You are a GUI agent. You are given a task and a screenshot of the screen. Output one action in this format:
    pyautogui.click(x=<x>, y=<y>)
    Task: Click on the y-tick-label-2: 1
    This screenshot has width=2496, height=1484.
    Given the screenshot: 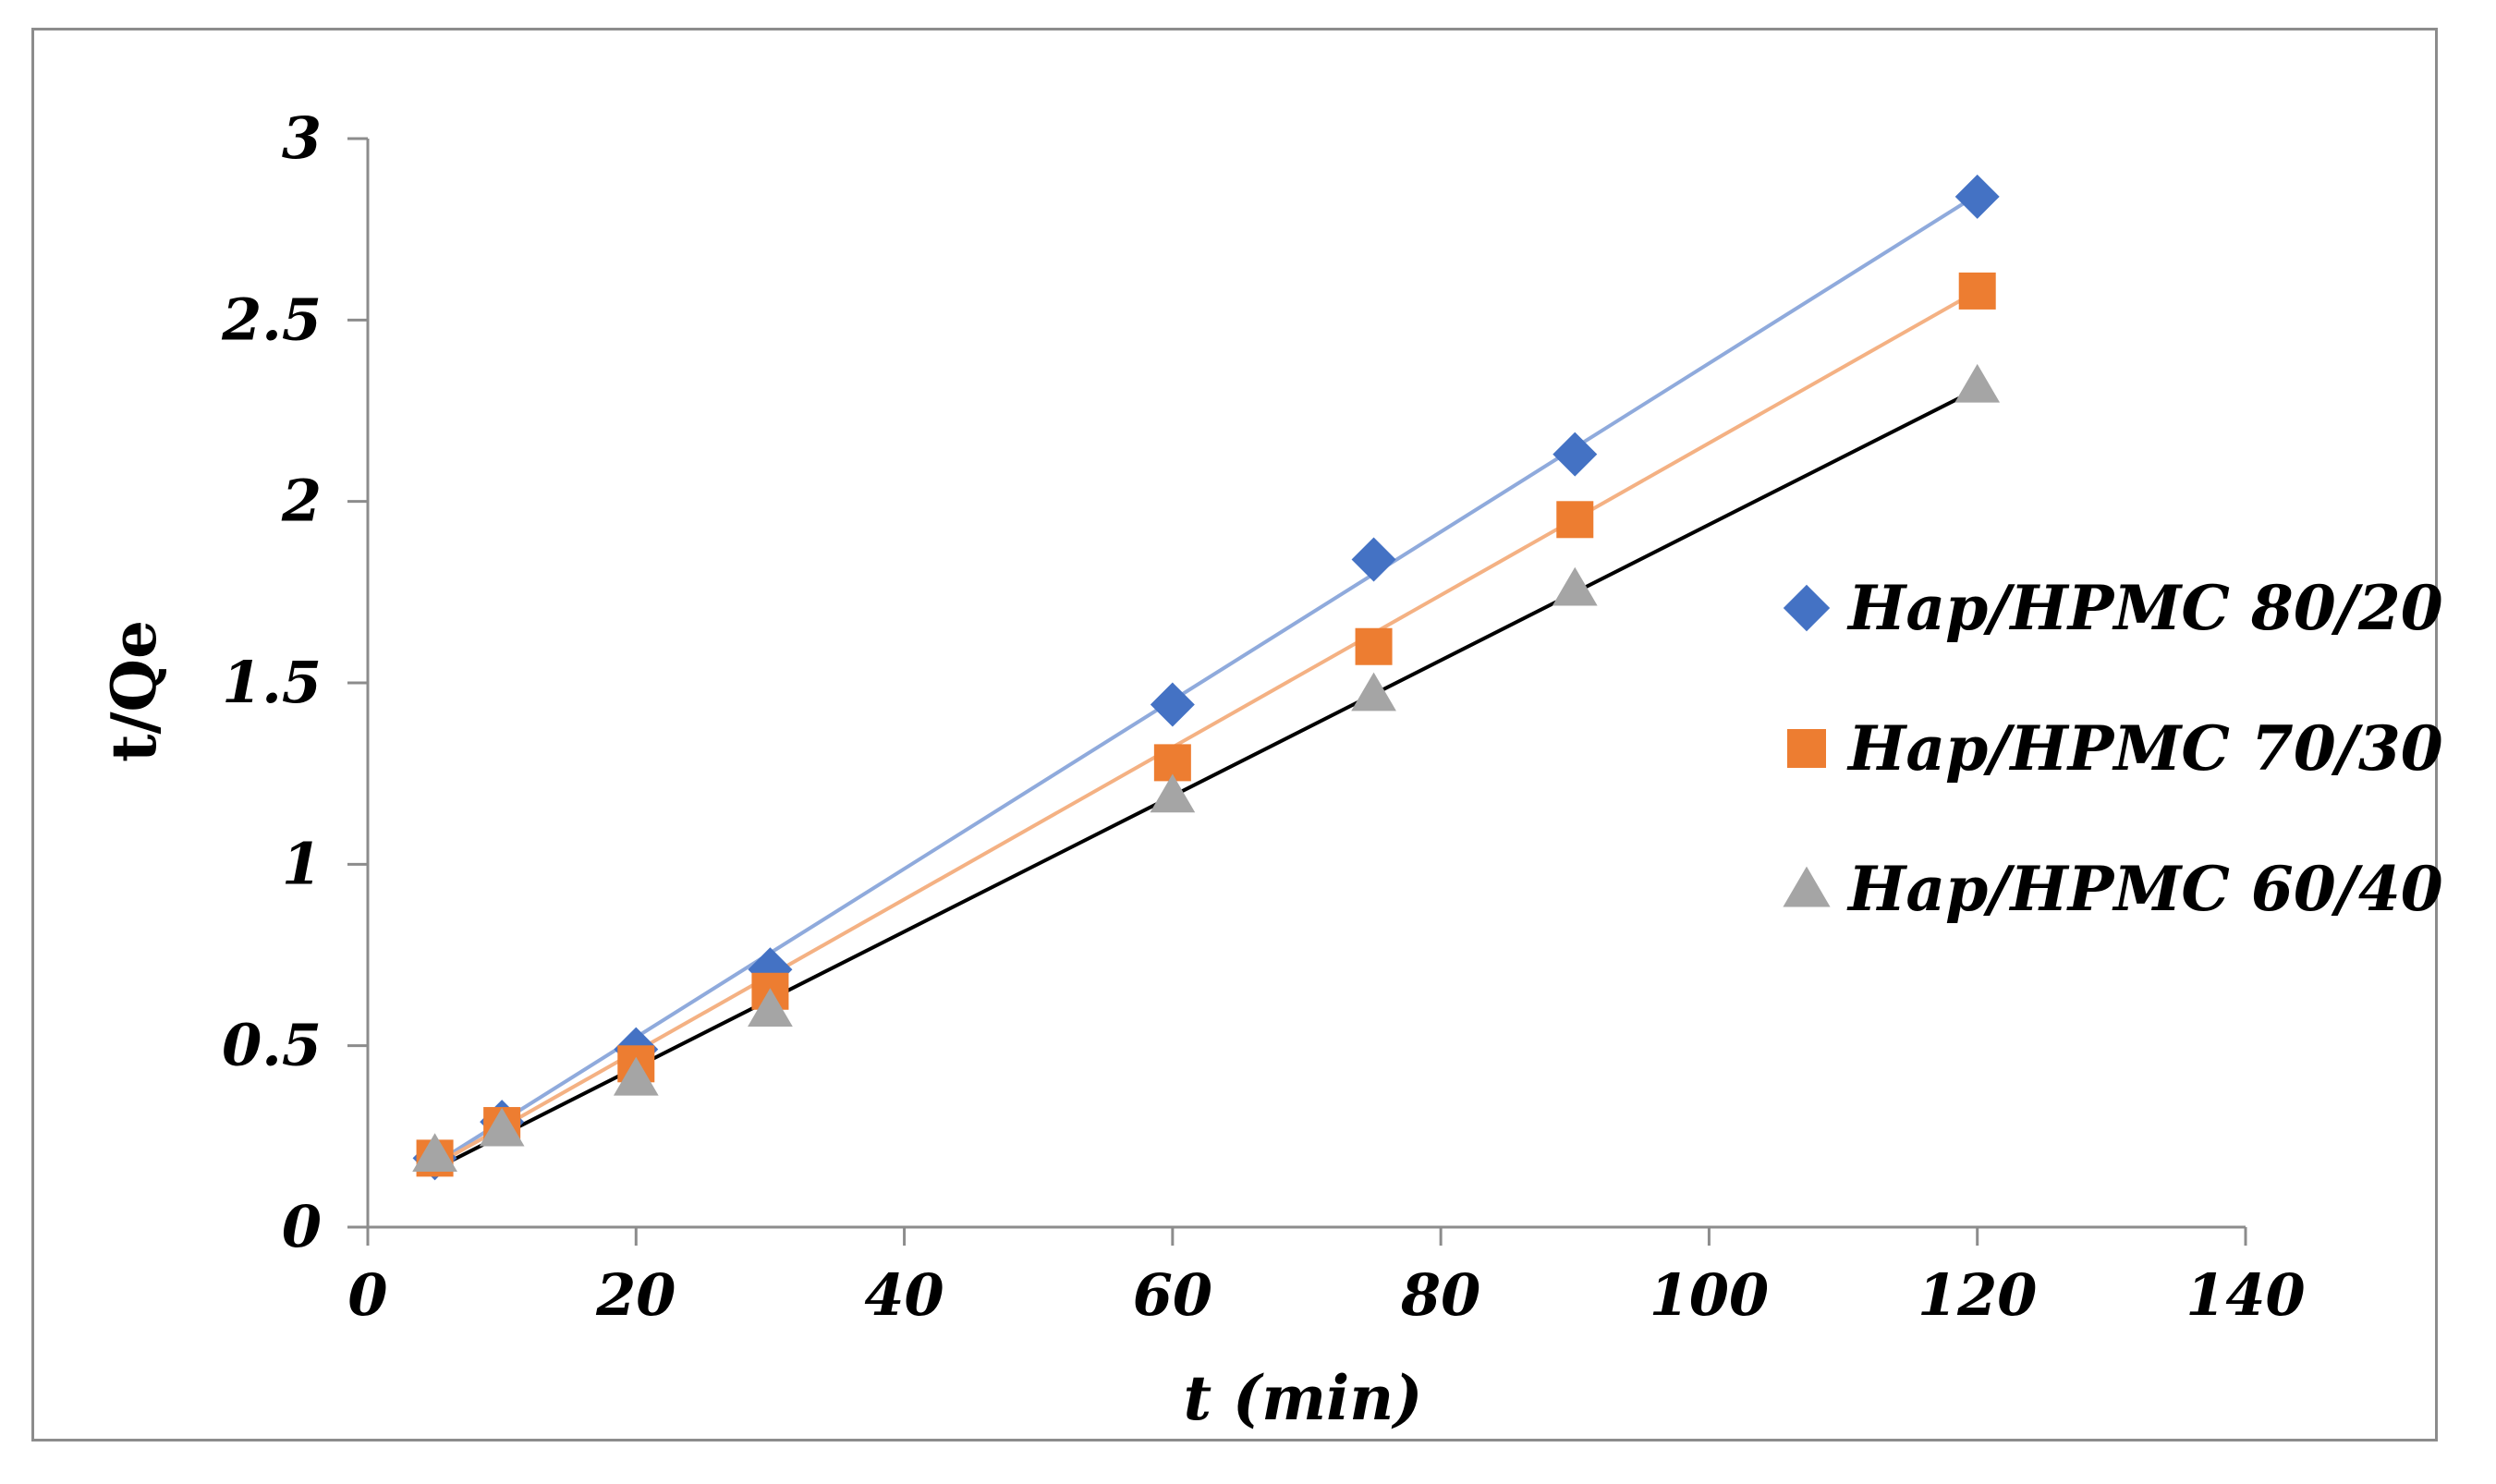 What is the action you would take?
    pyautogui.click(x=302, y=863)
    